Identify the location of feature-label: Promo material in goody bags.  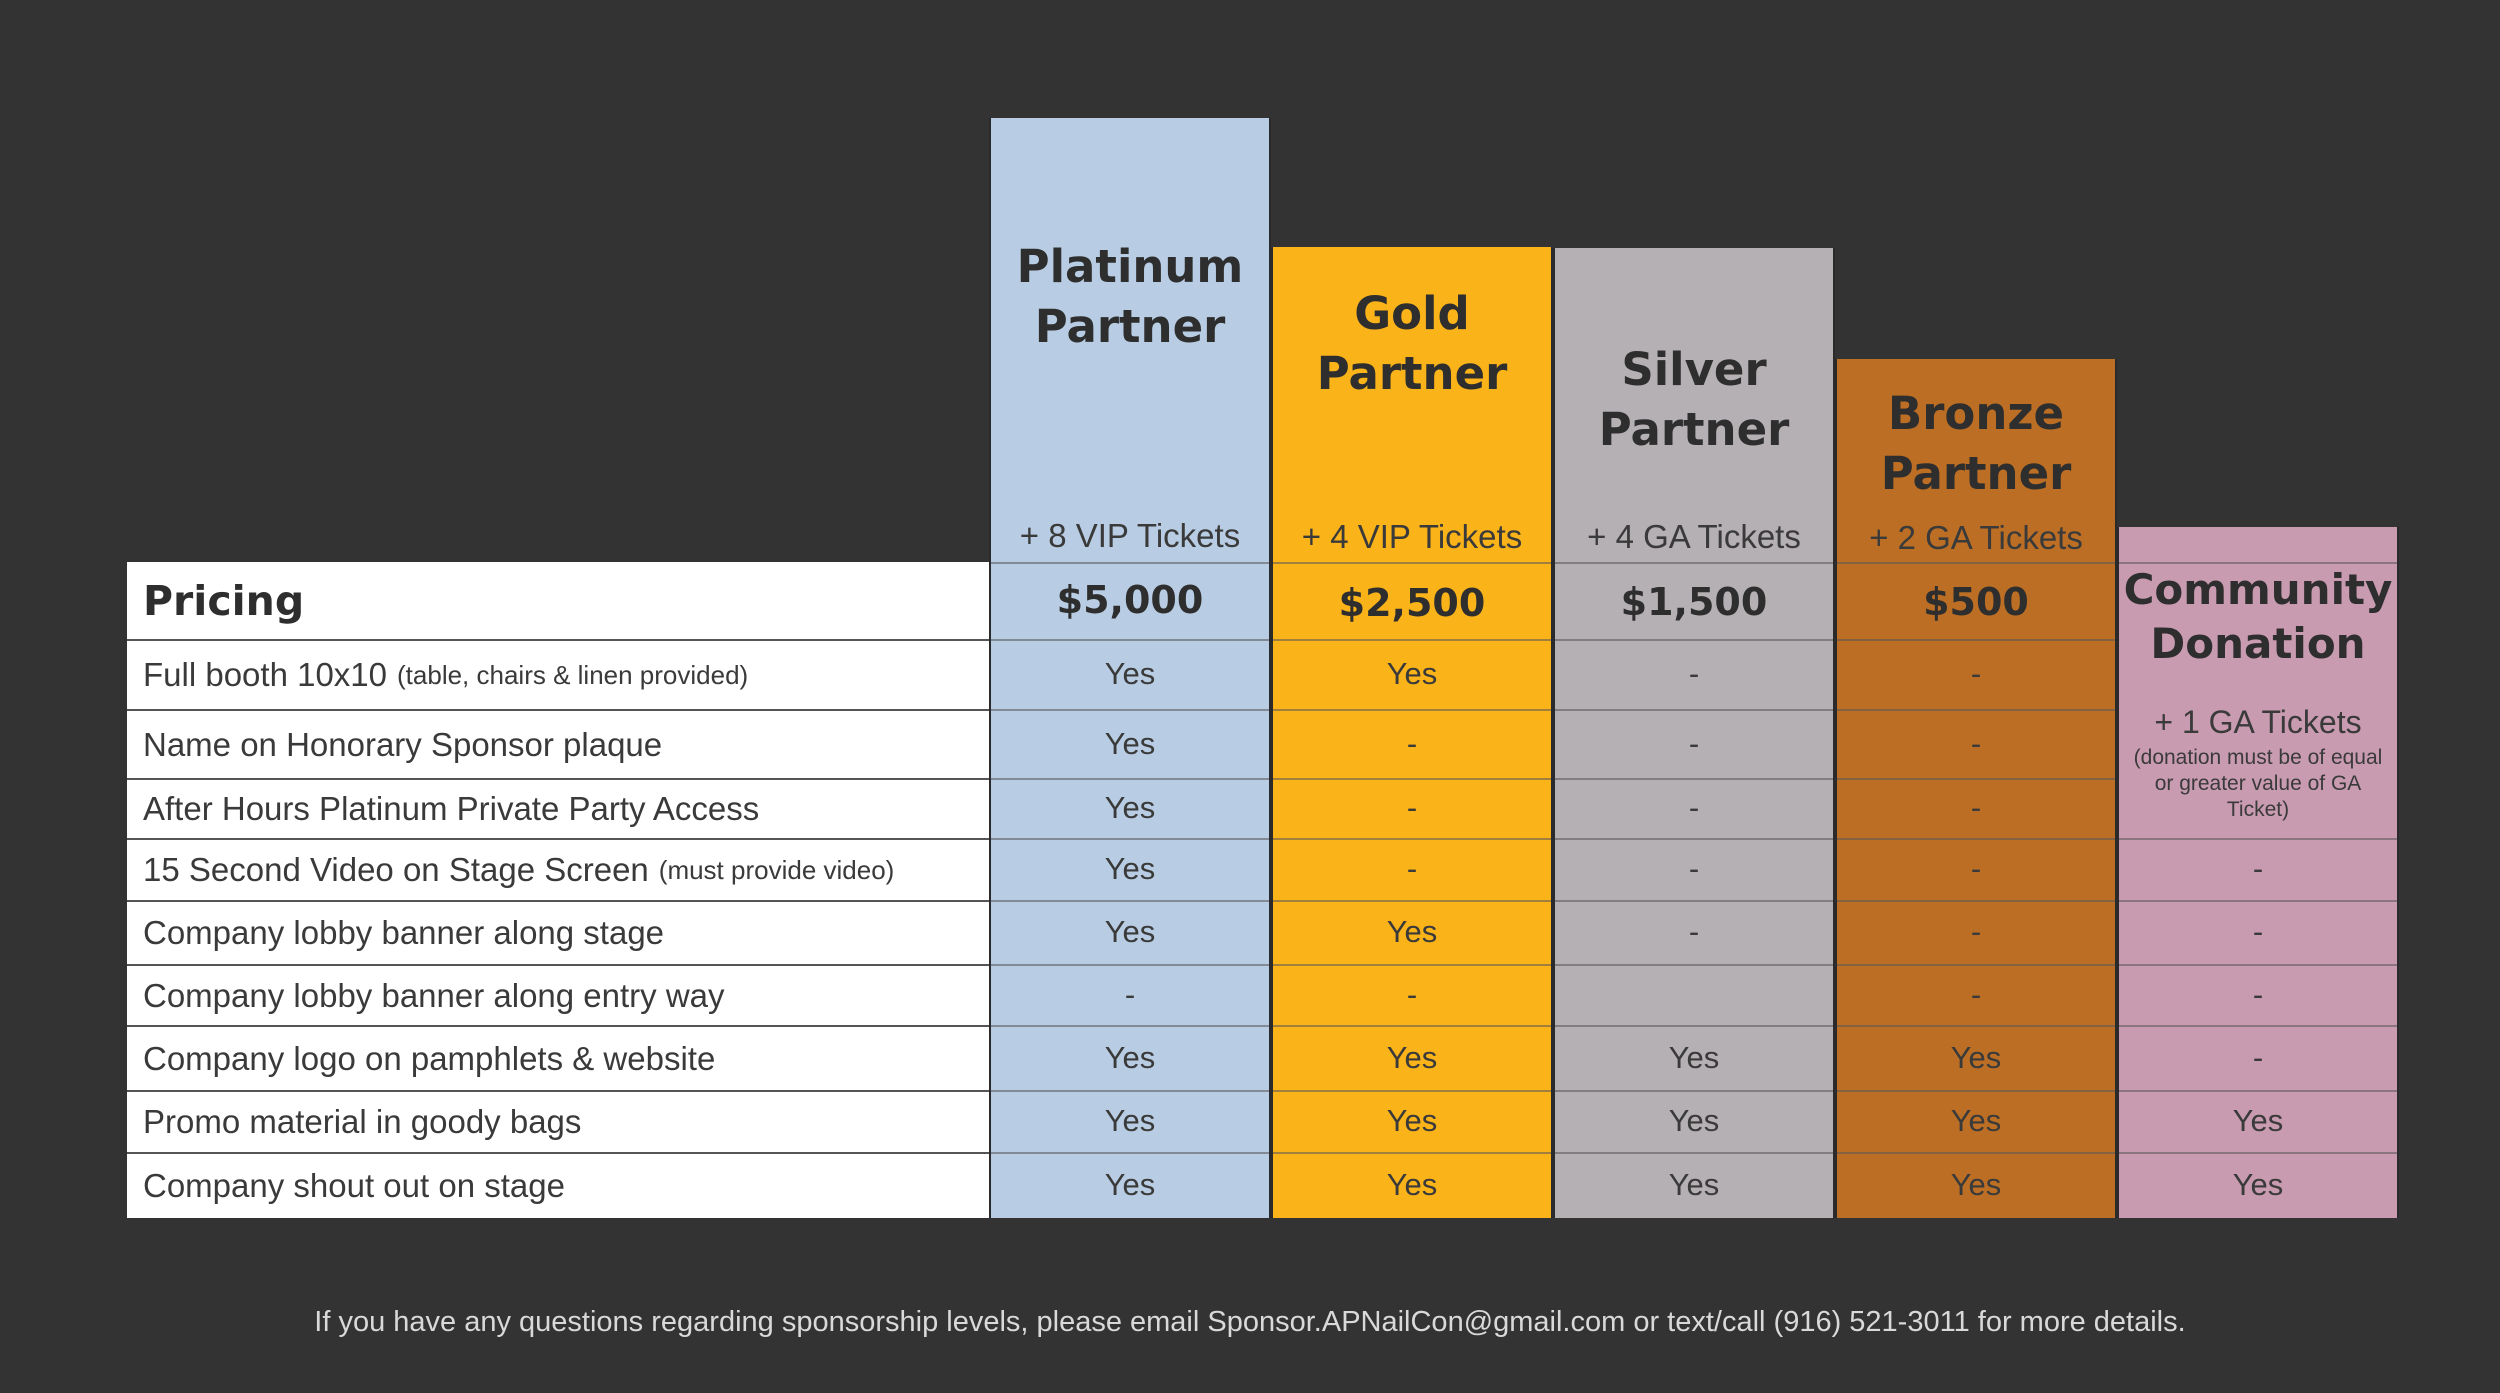
(362, 1121).